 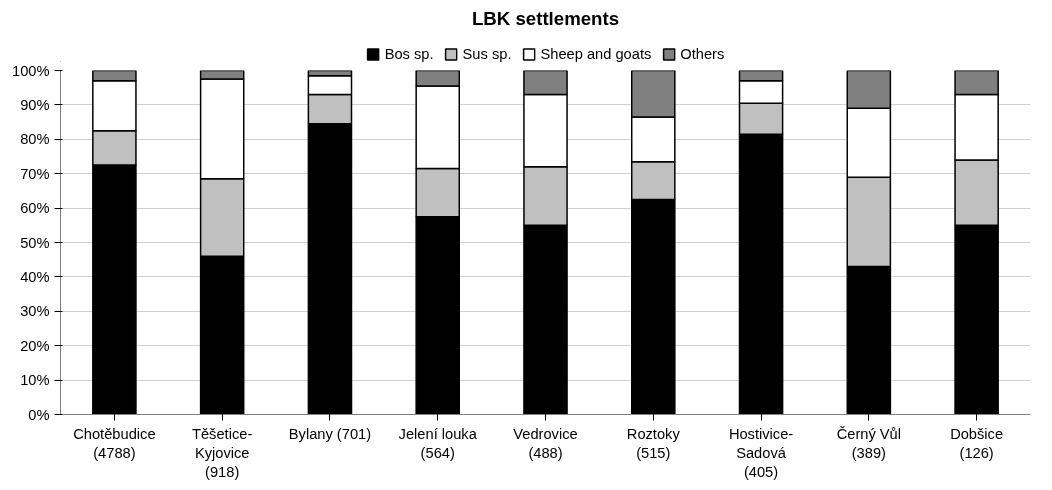 I want to click on x-tick-label: Hostivice- Sadová (405), so click(x=761, y=452).